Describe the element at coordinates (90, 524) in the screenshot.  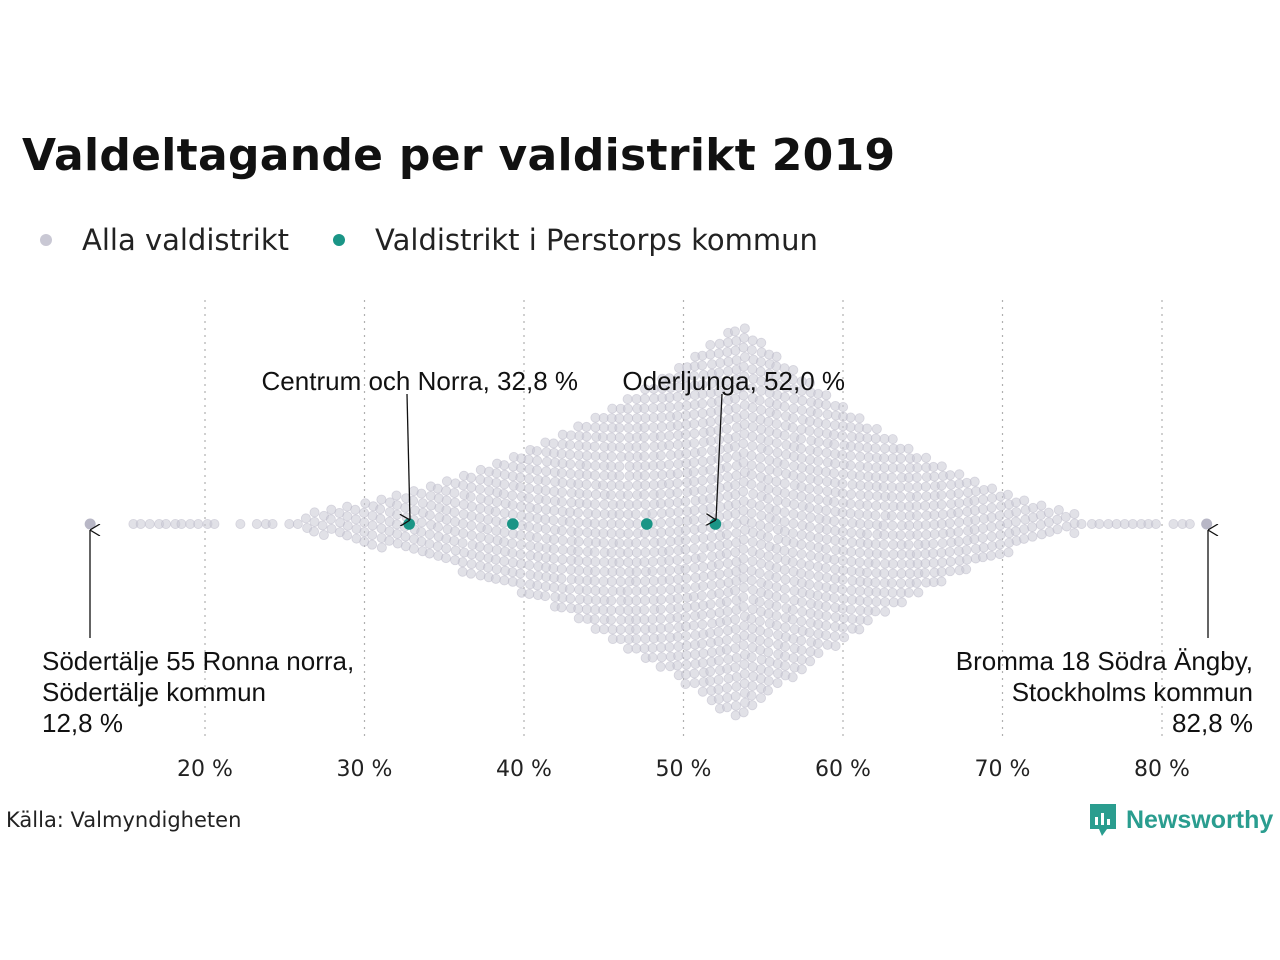
I see `extreme-district-point` at that location.